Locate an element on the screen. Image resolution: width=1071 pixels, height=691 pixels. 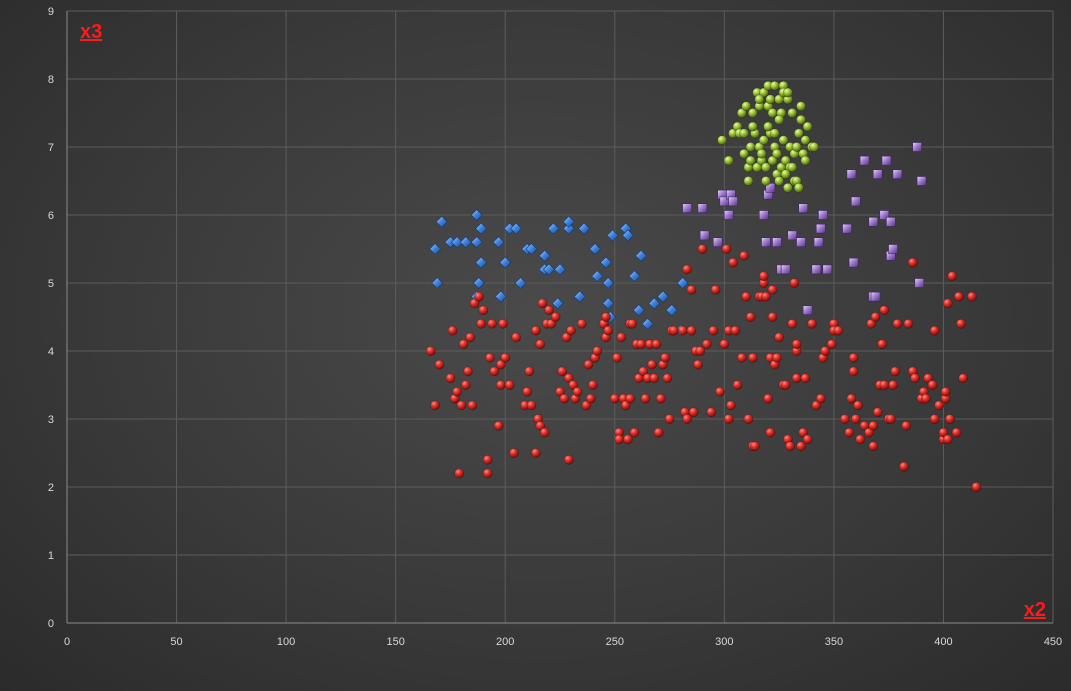
x-tick-label: 0 is located at coordinates (67, 642).